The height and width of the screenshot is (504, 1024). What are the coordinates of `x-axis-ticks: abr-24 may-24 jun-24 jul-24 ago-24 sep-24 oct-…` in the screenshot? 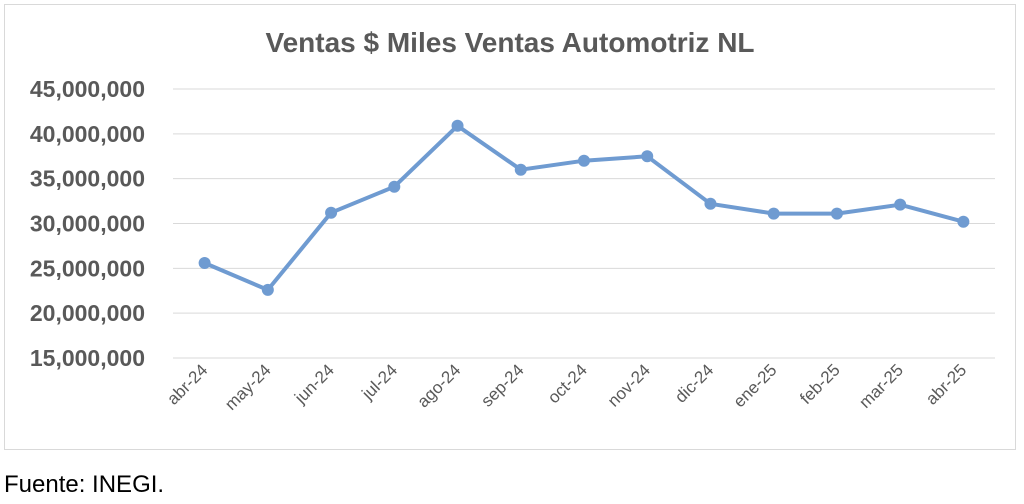 It's located at (566, 387).